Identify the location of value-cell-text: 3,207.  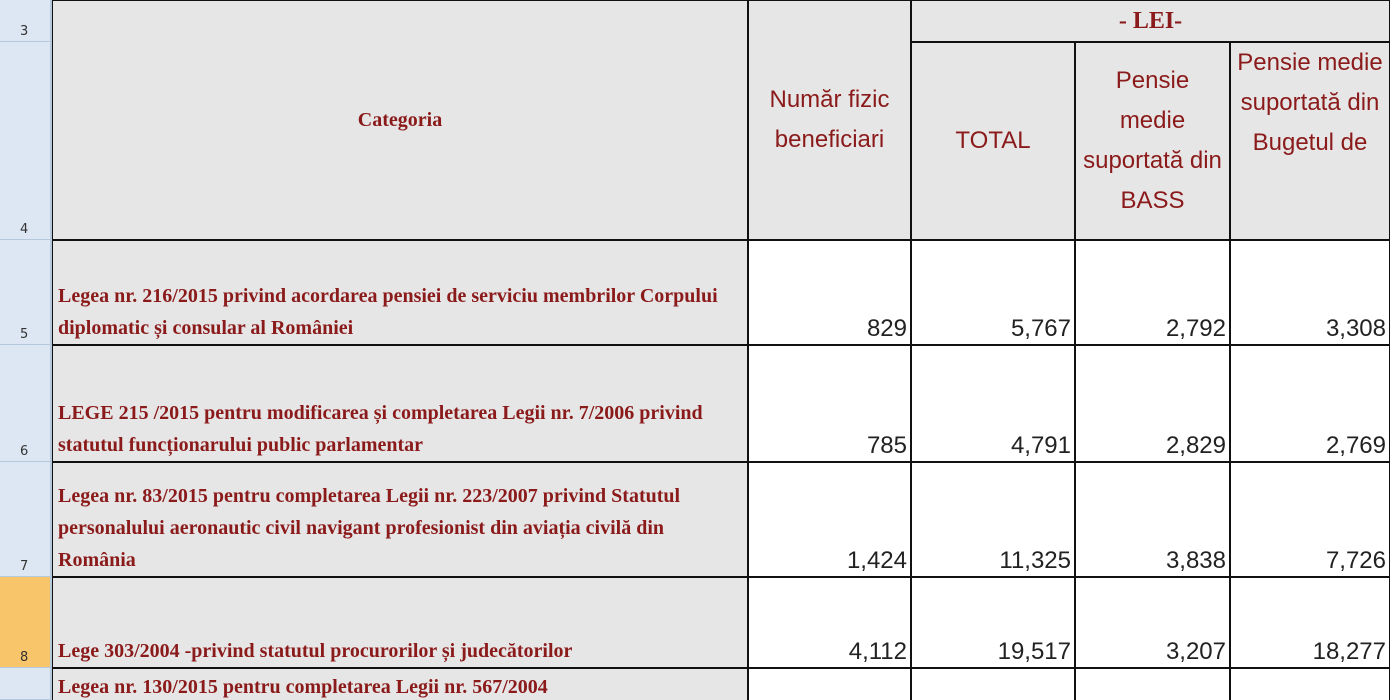
(1195, 651).